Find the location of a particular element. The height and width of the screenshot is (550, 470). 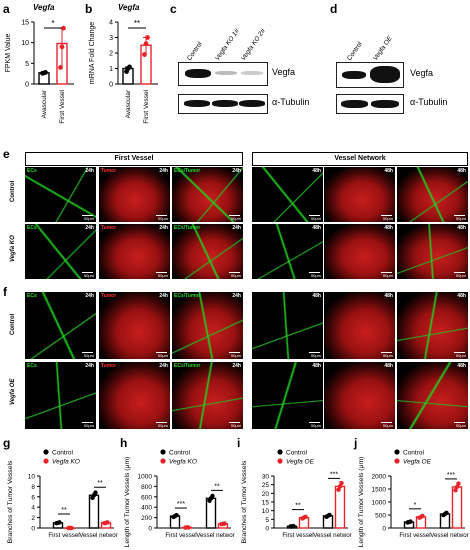

x-tick-label: First Vessel is located at coordinates (146, 106).